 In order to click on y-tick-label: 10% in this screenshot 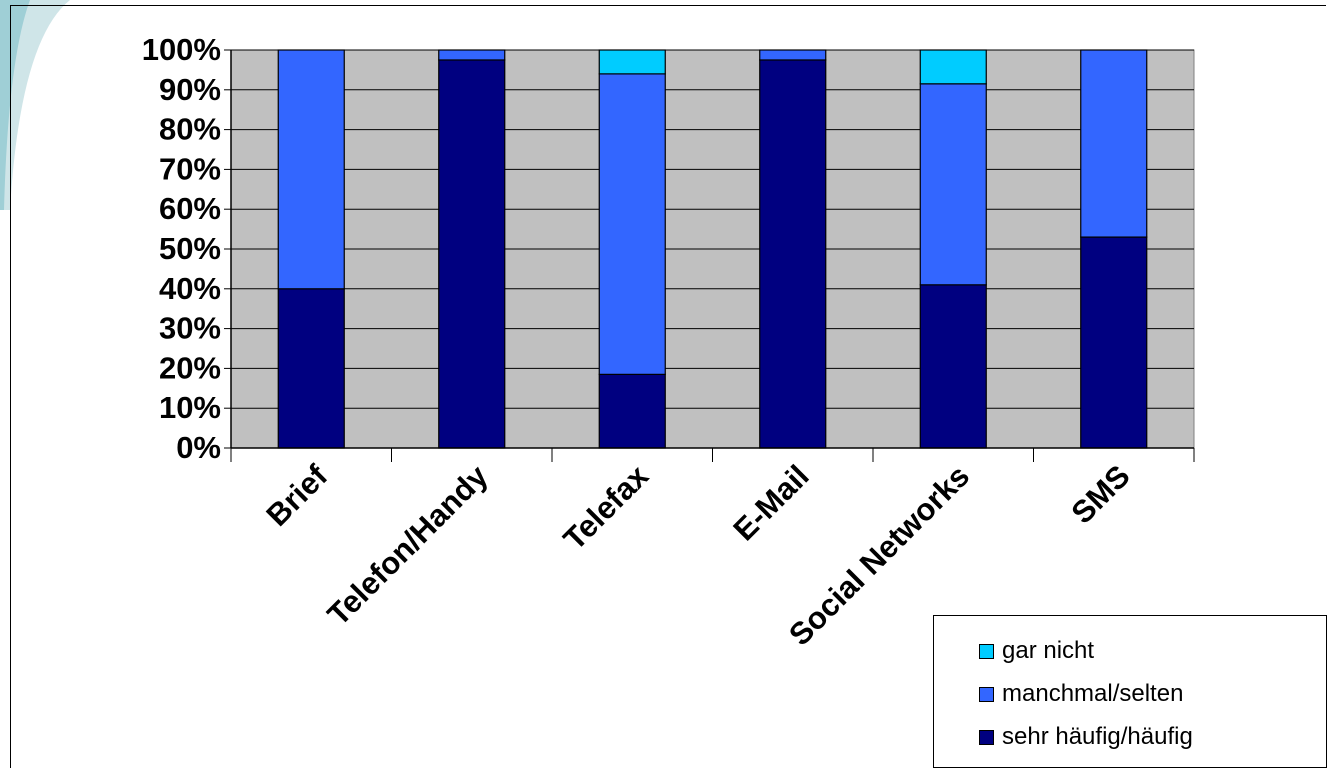, I will do `click(190, 407)`.